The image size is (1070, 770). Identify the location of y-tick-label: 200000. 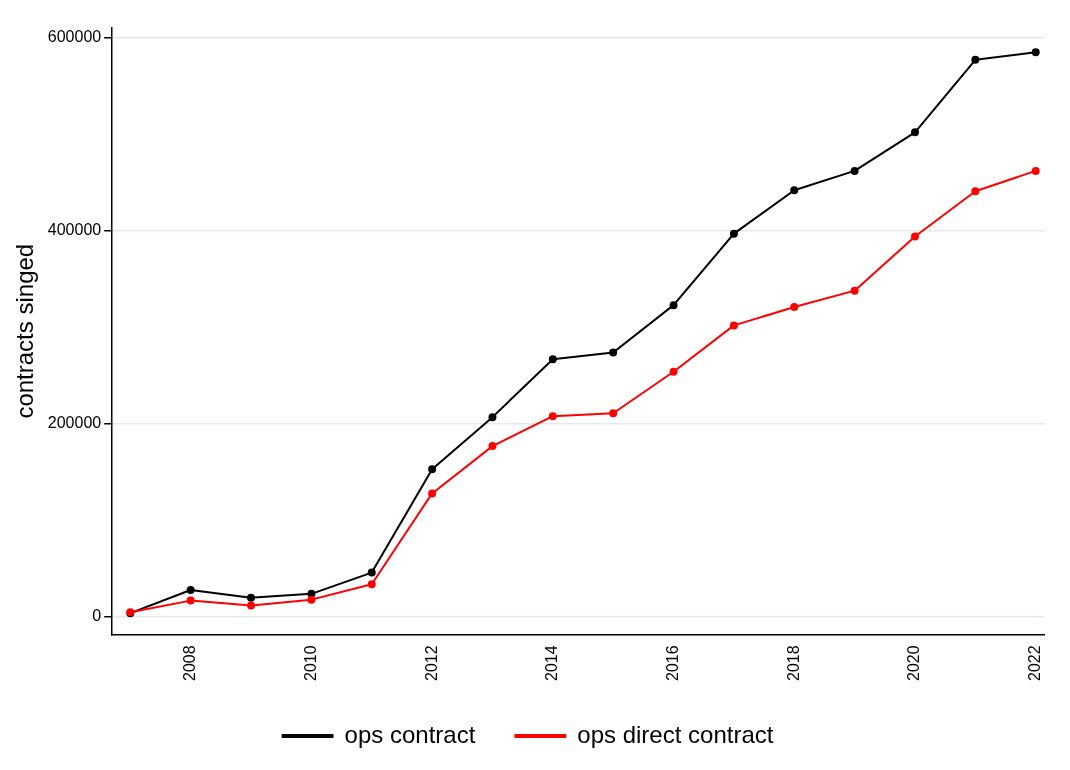
(74, 423).